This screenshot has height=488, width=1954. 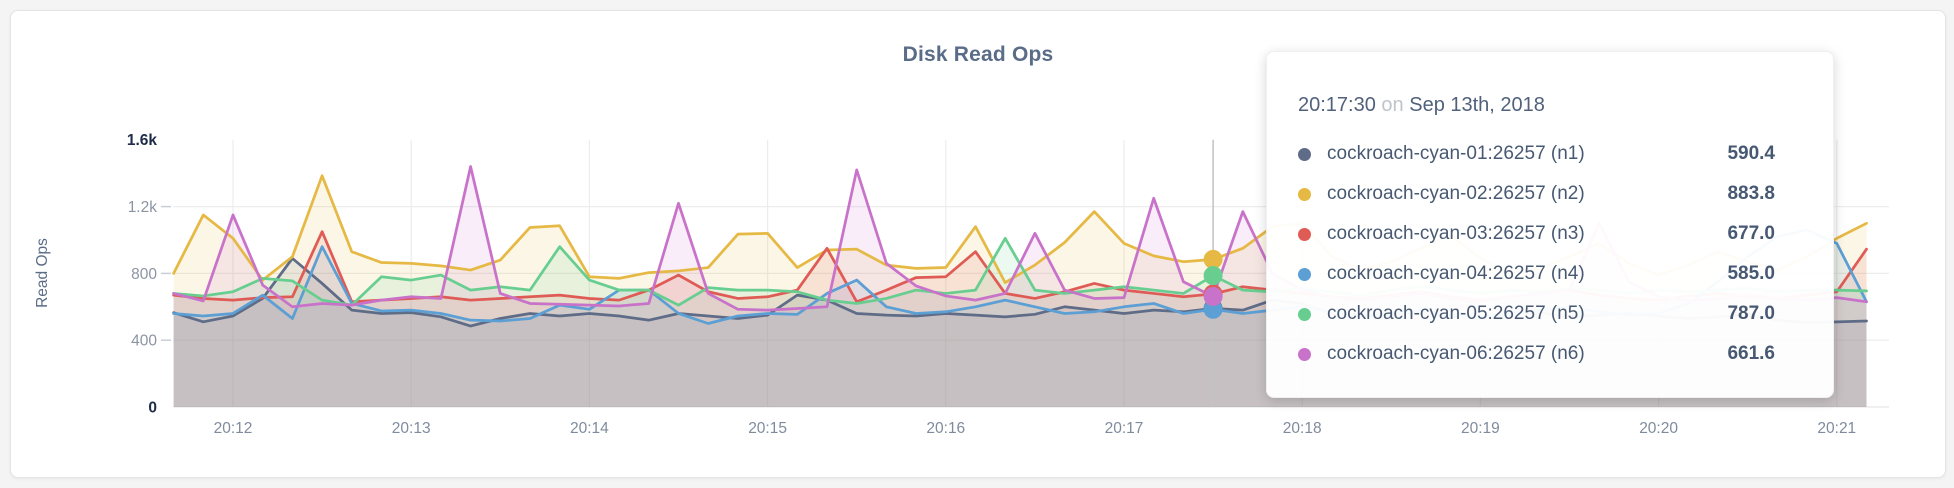 I want to click on tooltip-series-name: cockroach-cyan-01:26257 (n1), so click(x=1456, y=153).